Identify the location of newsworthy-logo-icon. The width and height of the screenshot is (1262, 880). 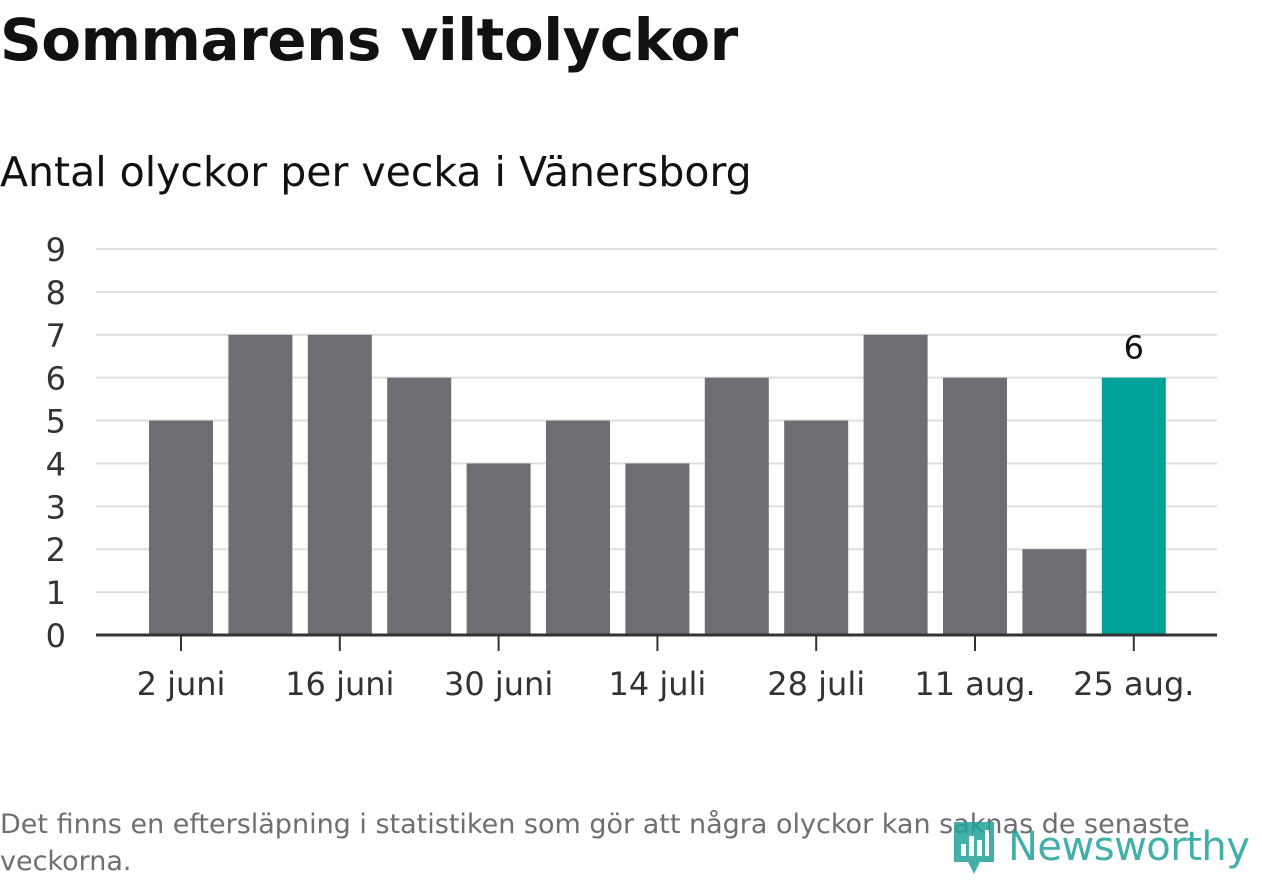
(974, 848).